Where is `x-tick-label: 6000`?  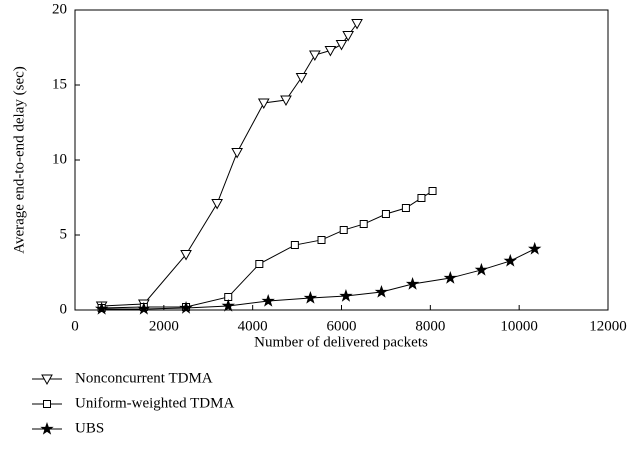 x-tick-label: 6000 is located at coordinates (342, 326).